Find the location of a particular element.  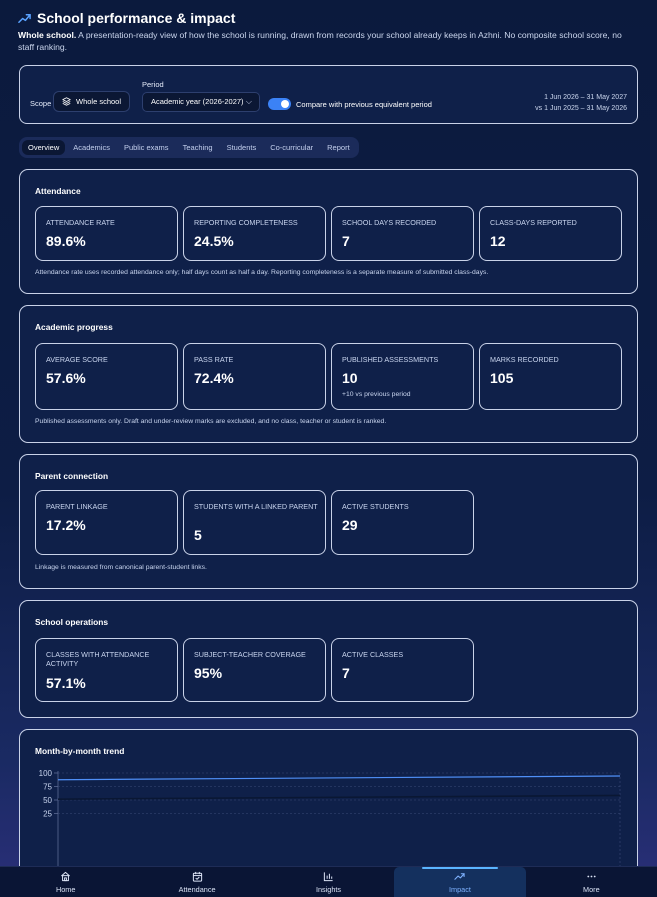

metric-label: CLASSES WITH ATTENDANCE ACTIVITY is located at coordinates (98, 659).